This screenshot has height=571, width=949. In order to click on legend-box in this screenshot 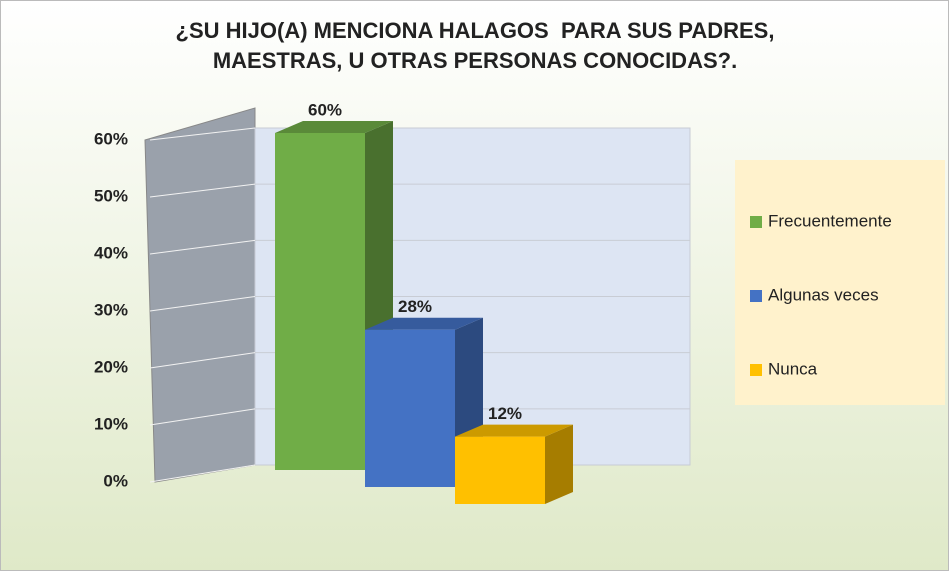, I will do `click(840, 282)`.